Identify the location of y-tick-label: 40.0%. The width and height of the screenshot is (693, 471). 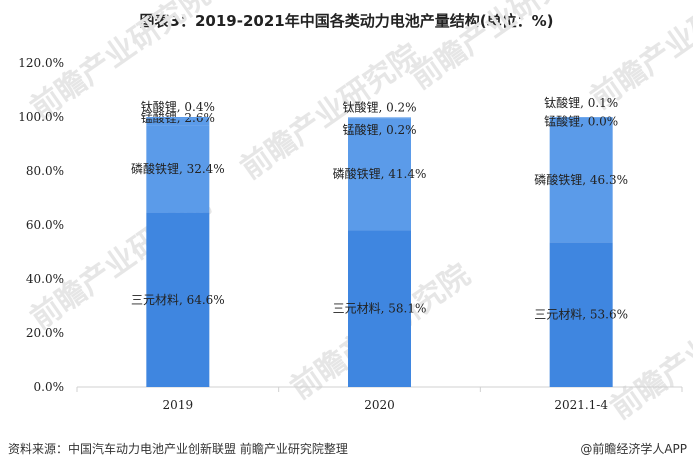
(45, 279).